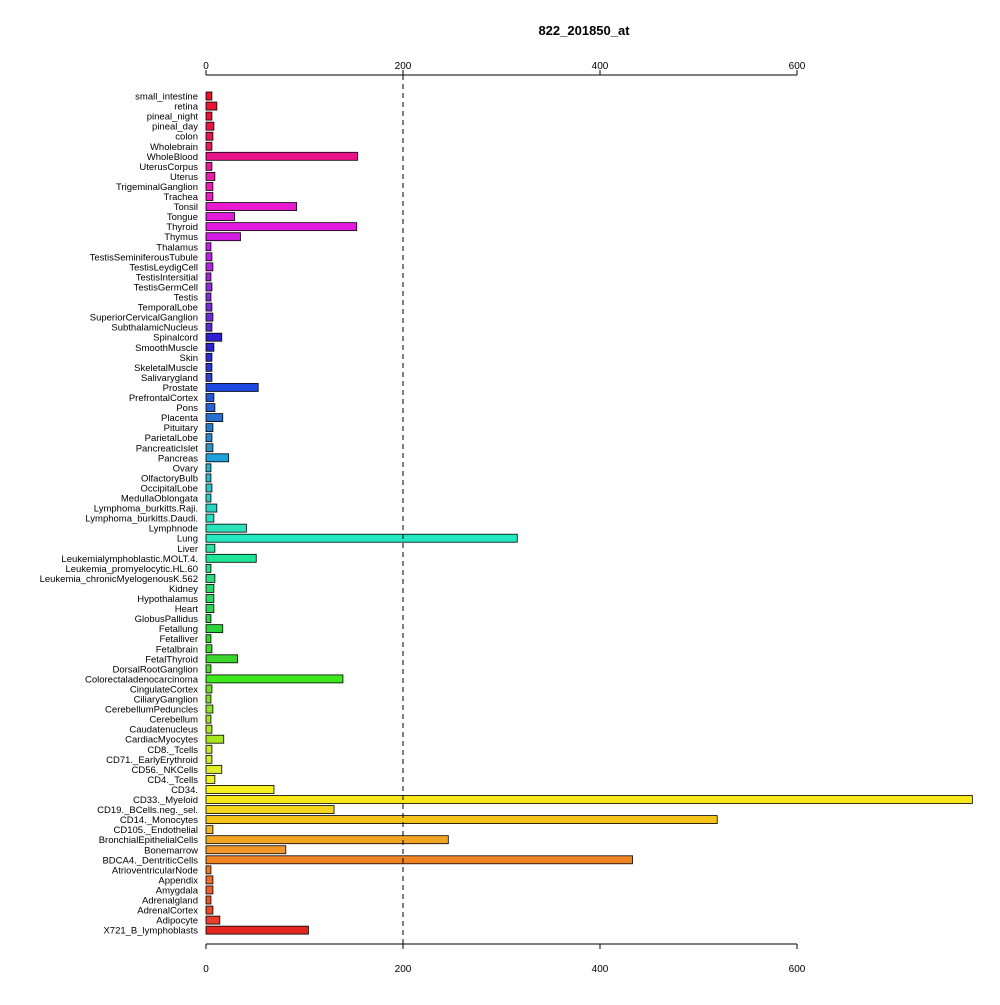 Image resolution: width=1000 pixels, height=1005 pixels. I want to click on bar-OccipitalLobe, so click(209, 488).